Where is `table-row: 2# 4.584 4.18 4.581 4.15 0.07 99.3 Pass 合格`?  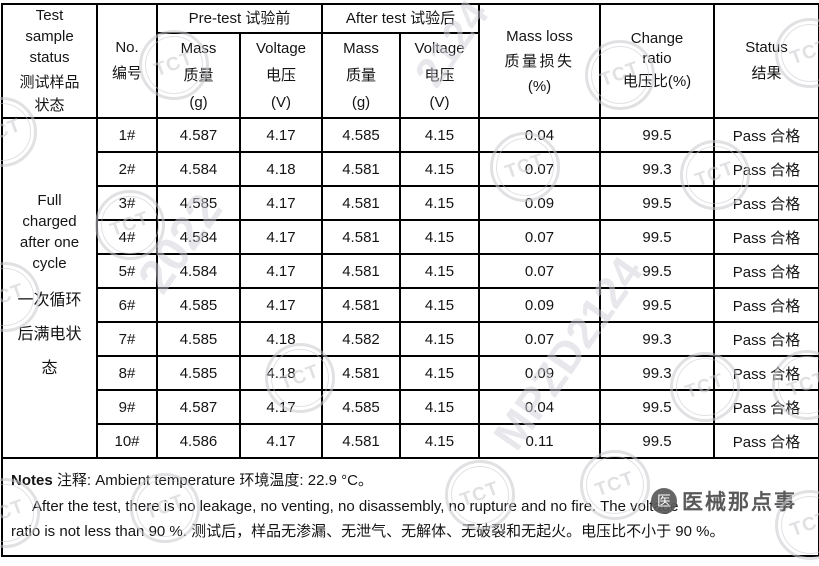 table-row: 2# 4.584 4.18 4.581 4.15 0.07 99.3 Pass 合格 is located at coordinates (410, 169).